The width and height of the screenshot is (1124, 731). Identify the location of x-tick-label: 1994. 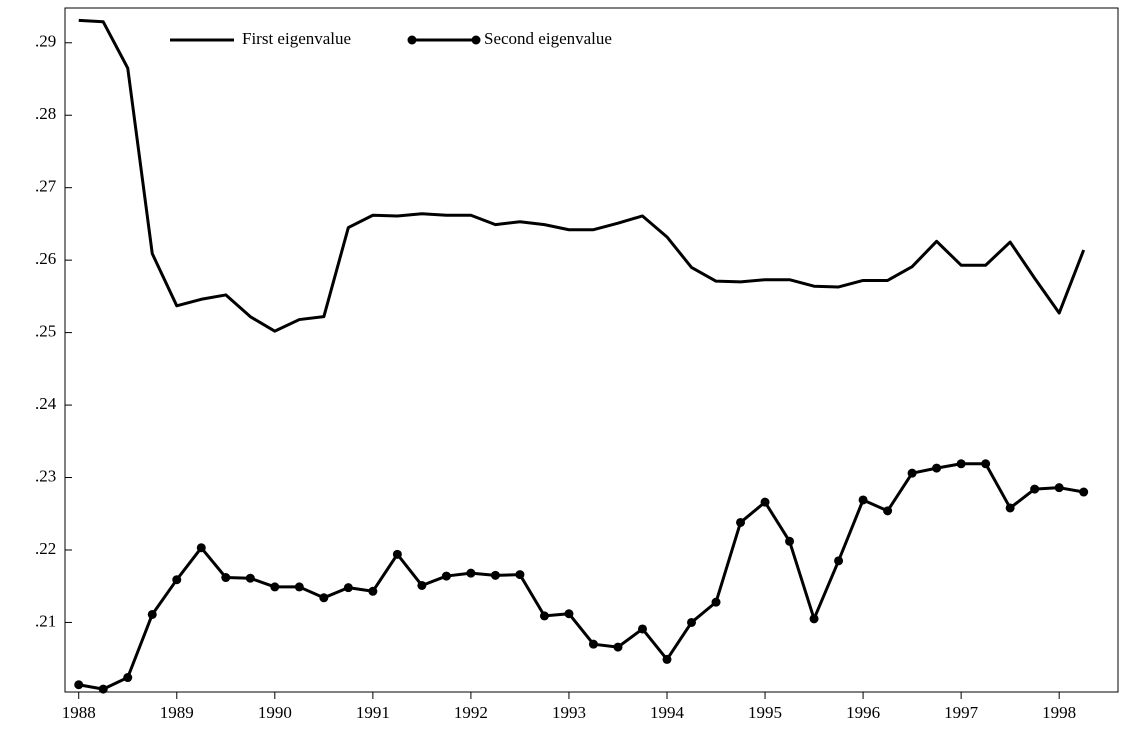
(667, 712).